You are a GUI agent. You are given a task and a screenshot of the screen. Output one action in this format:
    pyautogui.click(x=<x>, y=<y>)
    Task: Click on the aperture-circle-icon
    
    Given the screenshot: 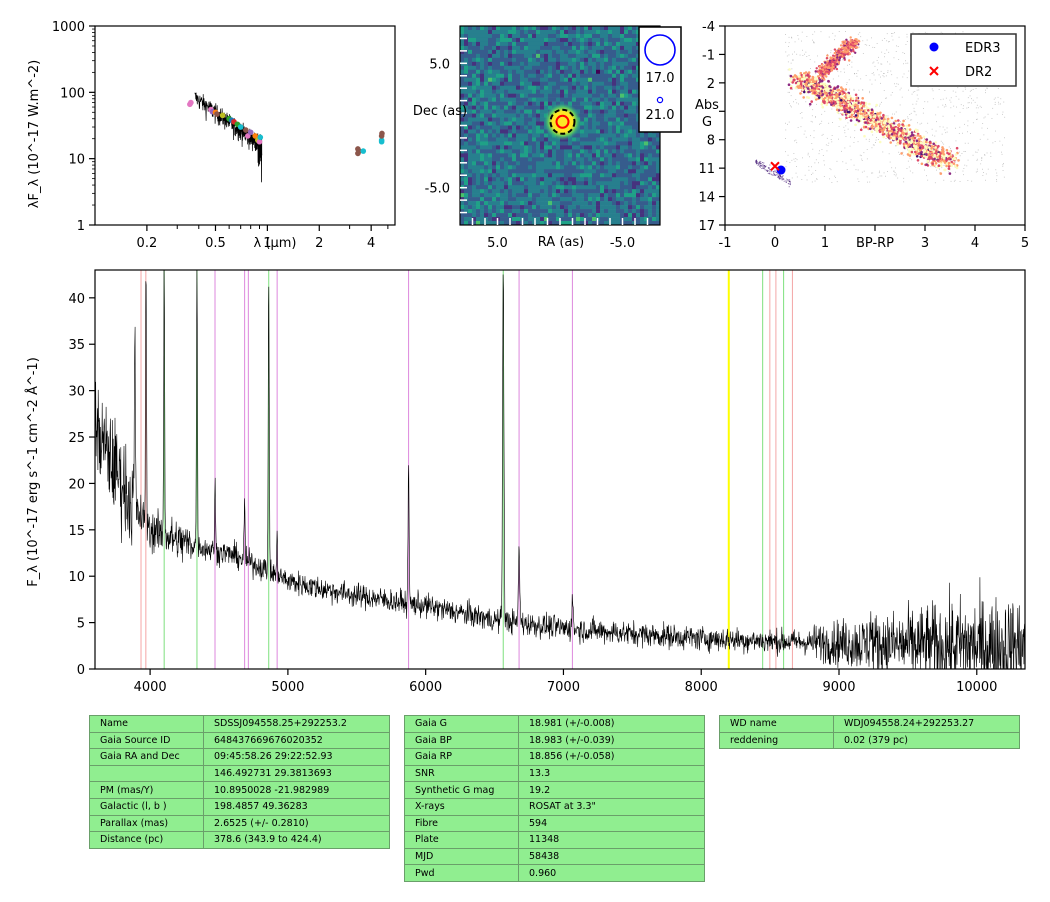 What is the action you would take?
    pyautogui.click(x=562, y=121)
    